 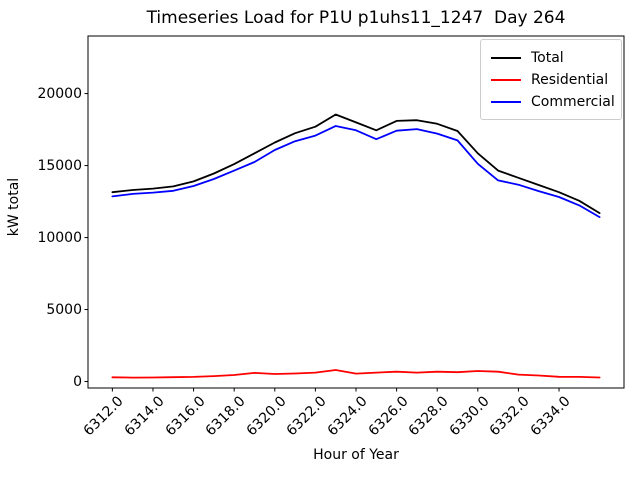 What do you see at coordinates (506, 102) in the screenshot?
I see `commercial-line-swatch` at bounding box center [506, 102].